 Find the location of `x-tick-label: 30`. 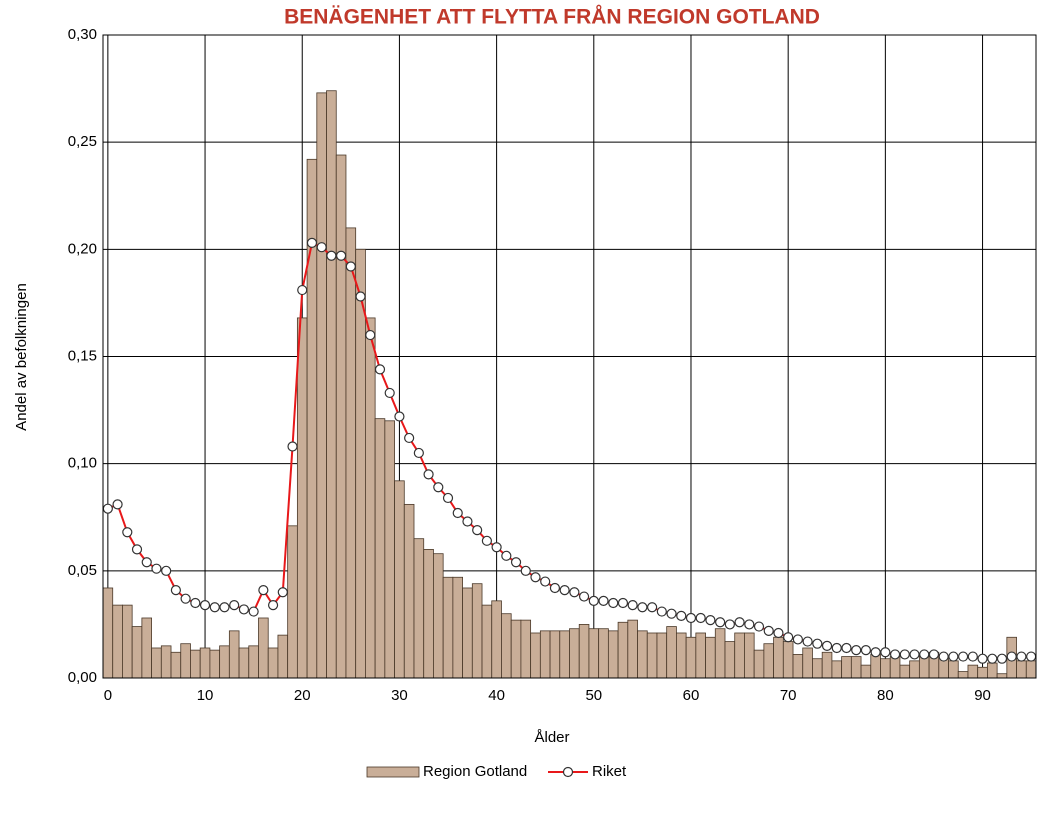

x-tick-label: 30 is located at coordinates (399, 695).